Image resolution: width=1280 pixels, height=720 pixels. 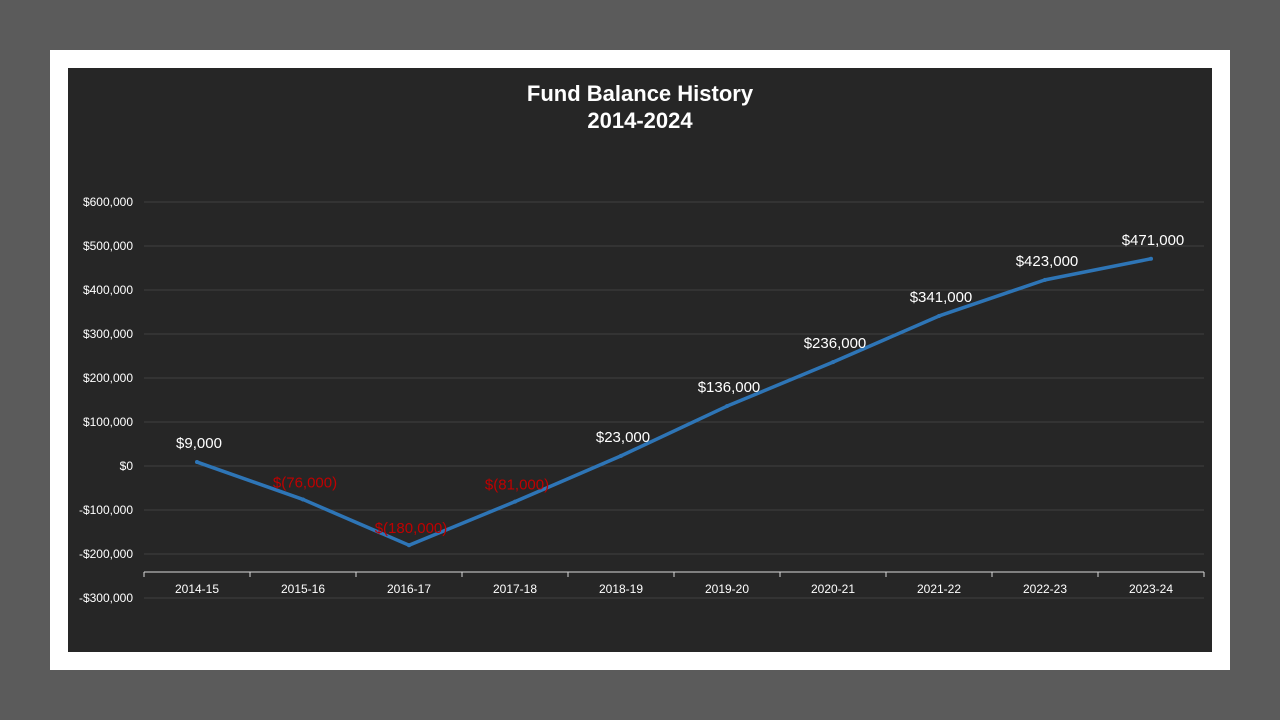 I want to click on data-label: $23,000, so click(x=623, y=437).